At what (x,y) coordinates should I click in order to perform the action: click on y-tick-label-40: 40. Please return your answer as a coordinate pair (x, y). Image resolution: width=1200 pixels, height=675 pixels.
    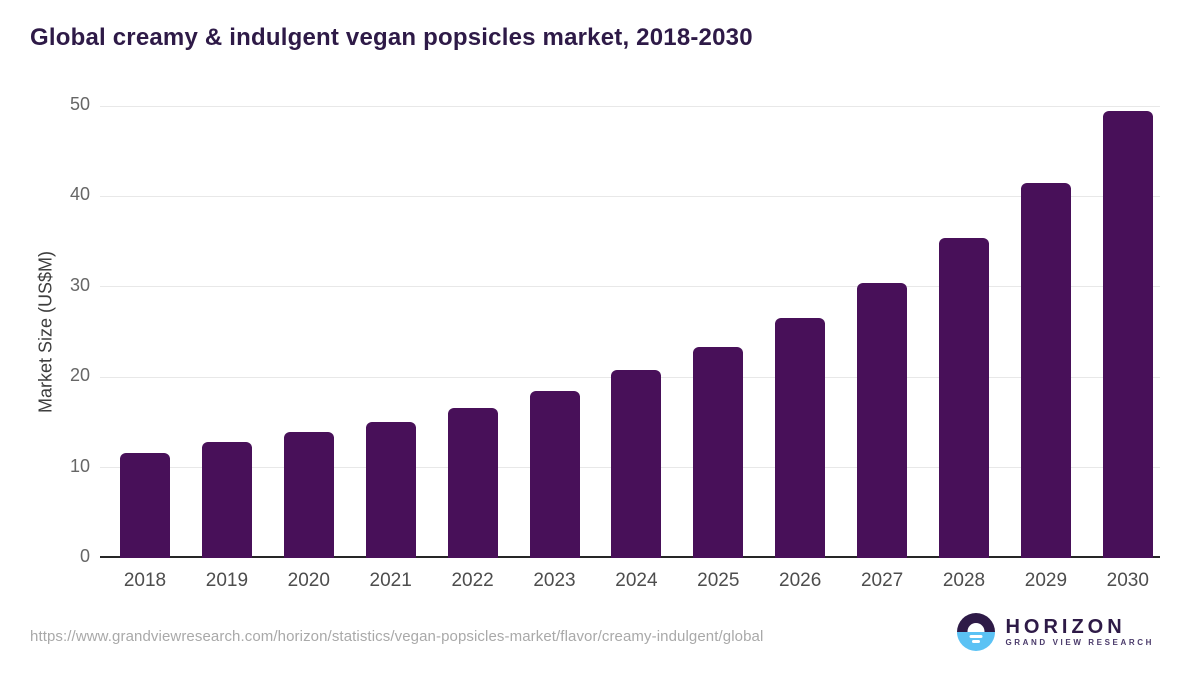
    Looking at the image, I should click on (79, 194).